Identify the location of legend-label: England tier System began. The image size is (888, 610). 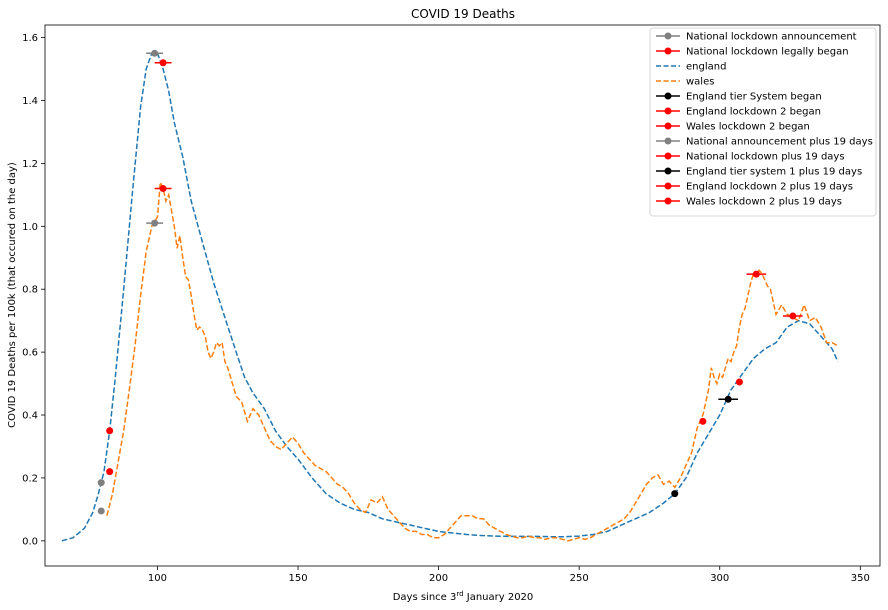
(754, 97).